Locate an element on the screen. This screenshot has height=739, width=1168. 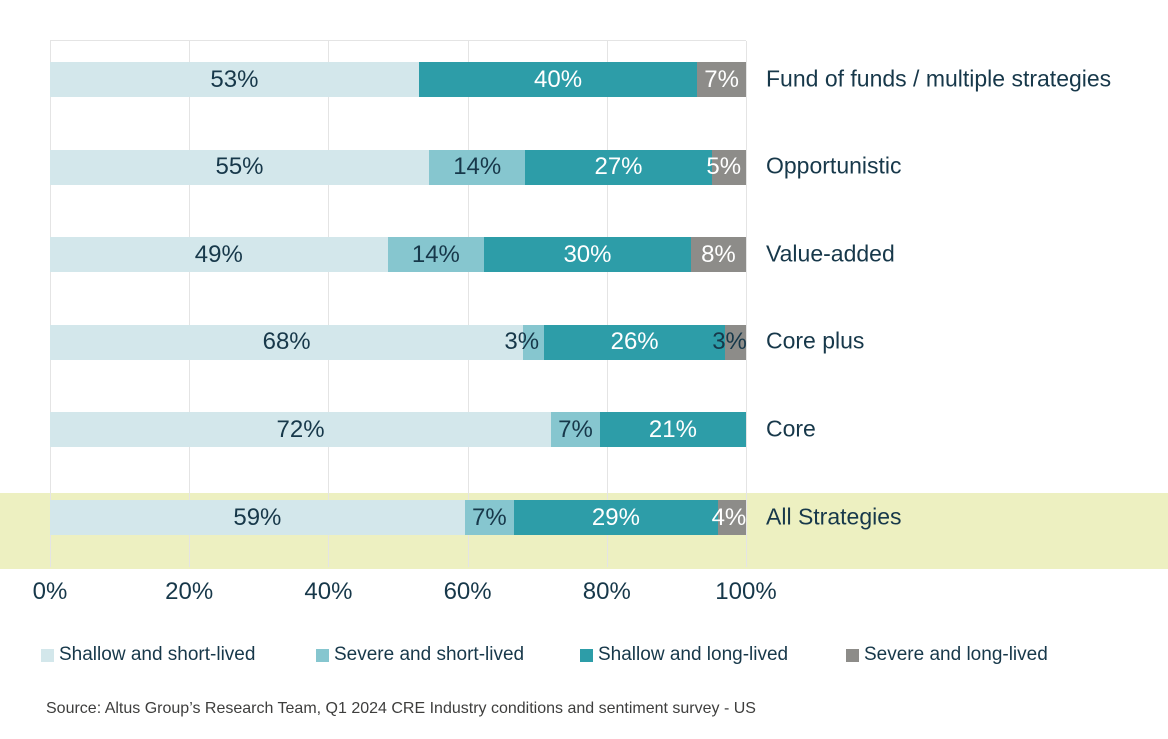
bar-value-label: 29% is located at coordinates (615, 517).